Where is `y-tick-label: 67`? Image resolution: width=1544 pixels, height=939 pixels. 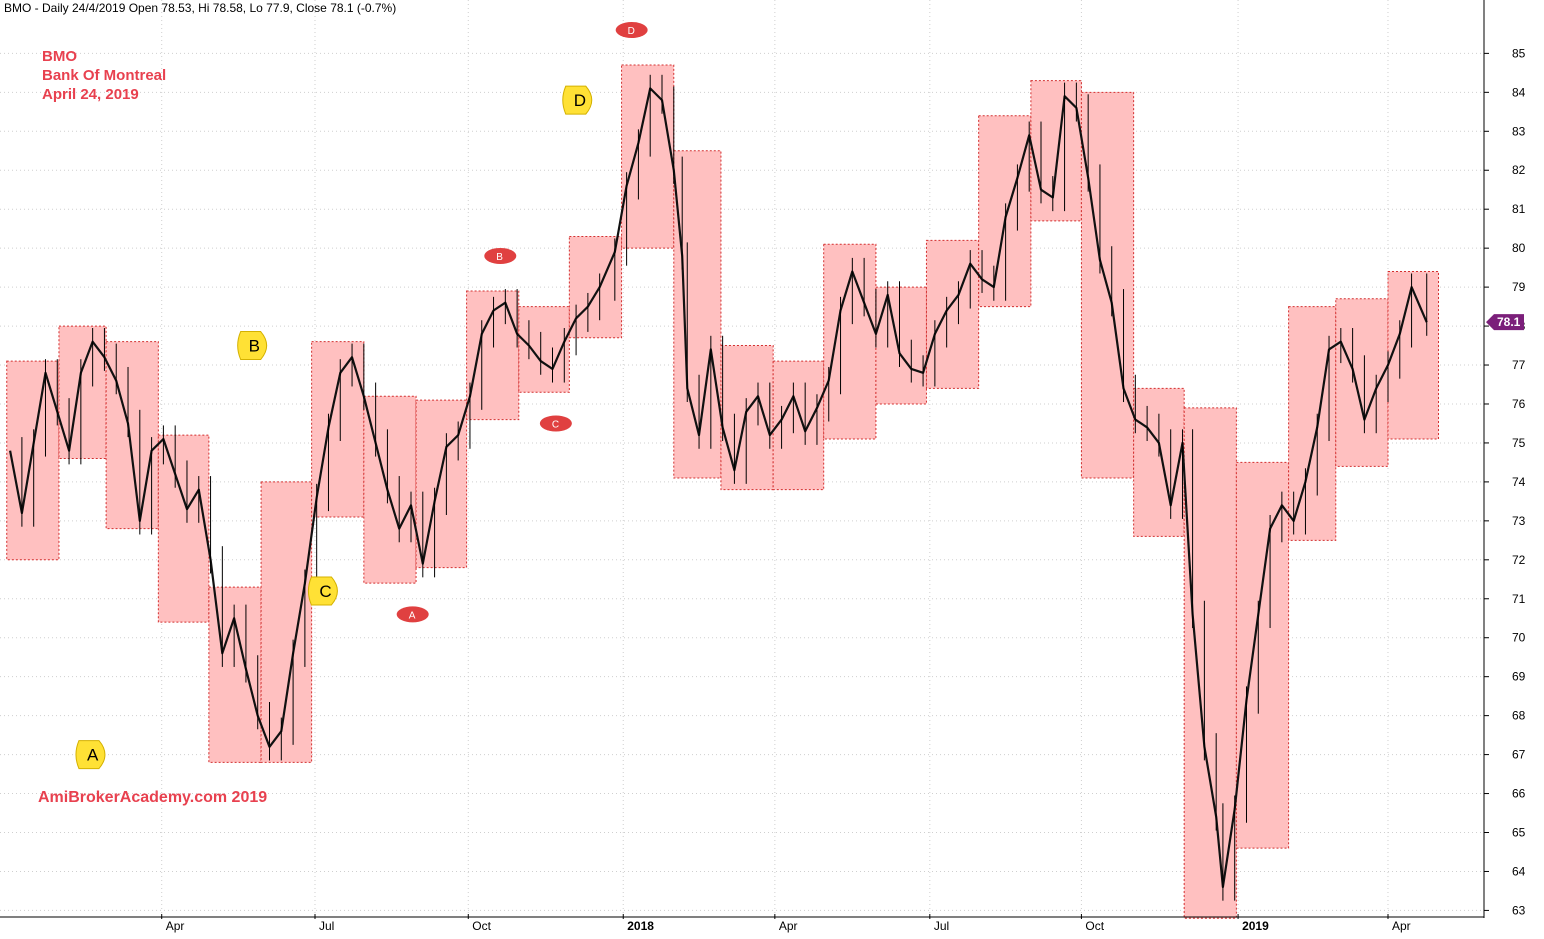
y-tick-label: 67 is located at coordinates (1519, 755).